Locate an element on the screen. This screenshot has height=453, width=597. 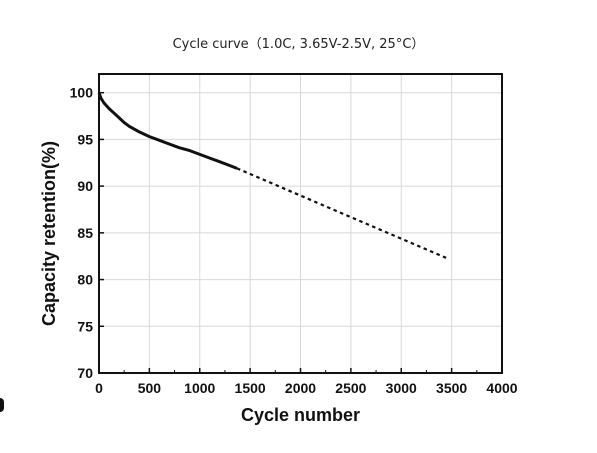
x-tick-label: 2500 is located at coordinates (350, 388).